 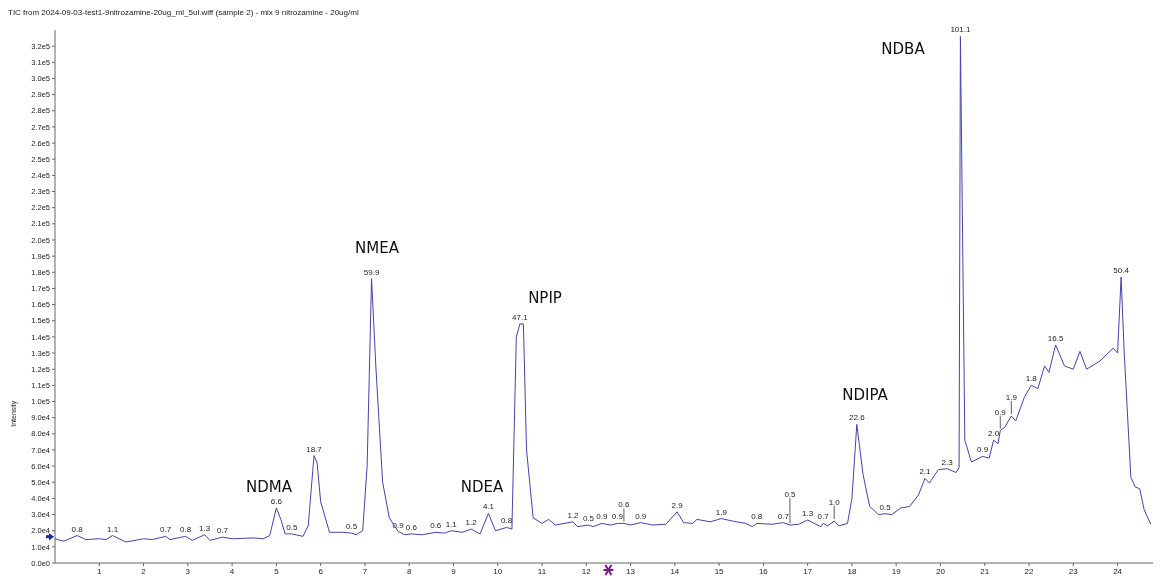 What do you see at coordinates (763, 571) in the screenshot?
I see `x-tick-label: 16` at bounding box center [763, 571].